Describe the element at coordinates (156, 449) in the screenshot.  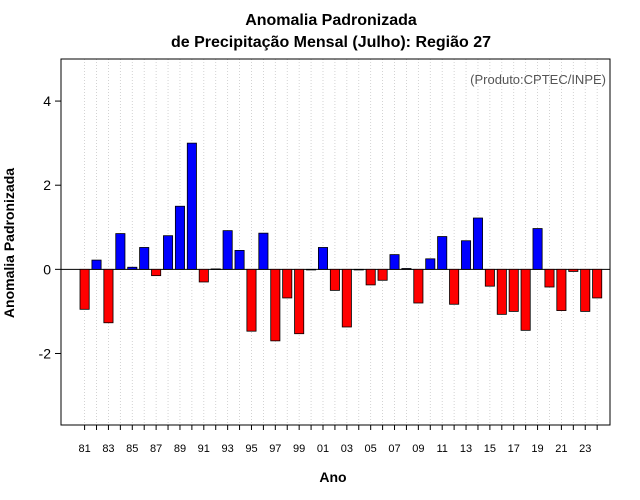
I see `x-tick-label: 87` at that location.